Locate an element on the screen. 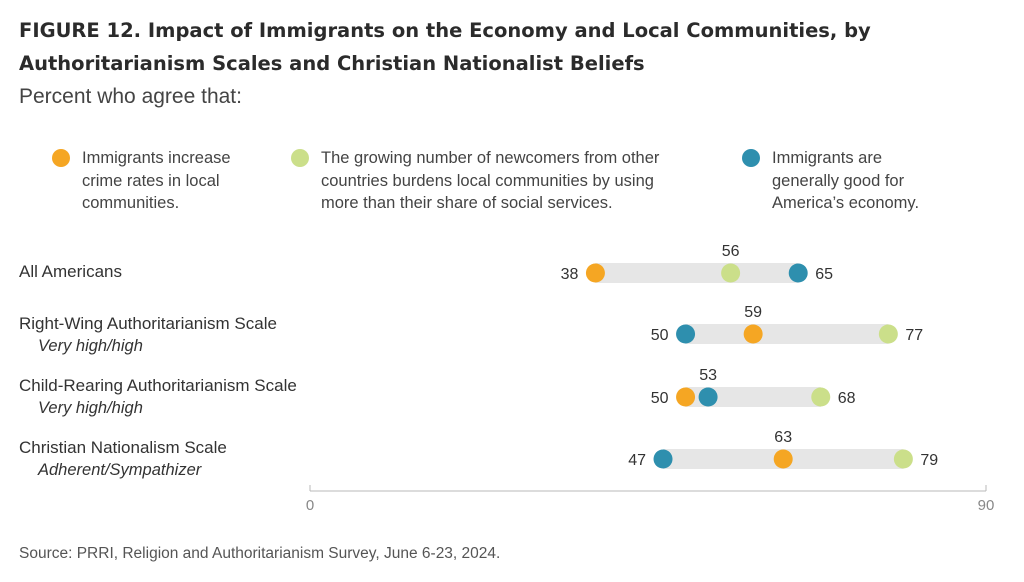 The width and height of the screenshot is (1024, 582). data-label: 79 is located at coordinates (929, 460).